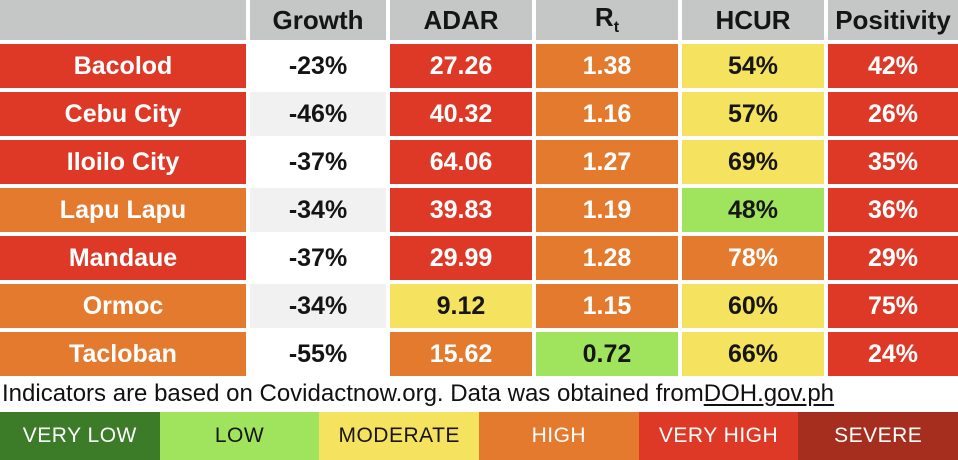 The width and height of the screenshot is (958, 460). What do you see at coordinates (753, 20) in the screenshot?
I see `header-hcur: HCUR` at bounding box center [753, 20].